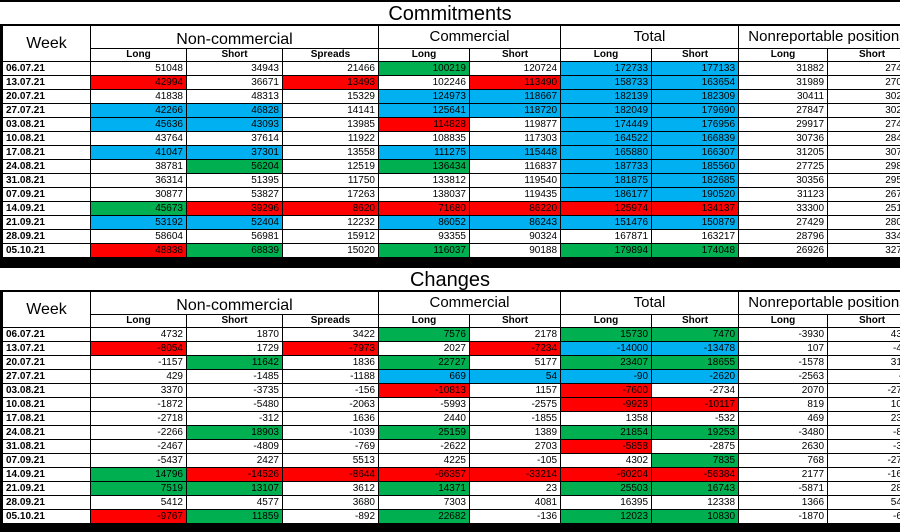 Image resolution: width=900 pixels, height=532 pixels. What do you see at coordinates (424, 460) in the screenshot?
I see `value-cell: 4225` at bounding box center [424, 460].